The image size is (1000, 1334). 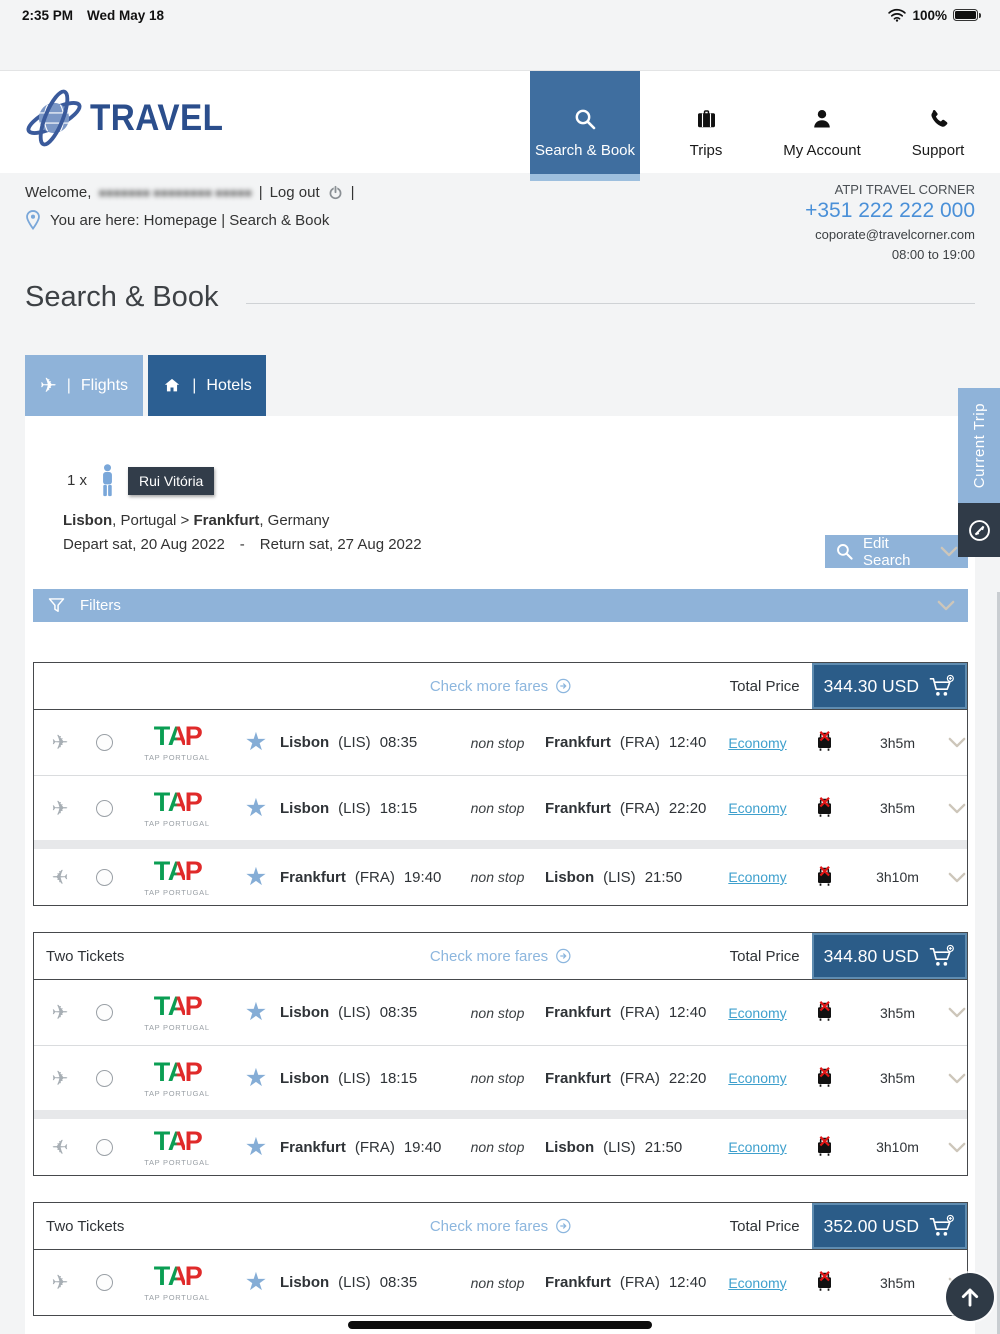 What do you see at coordinates (889, 1226) in the screenshot?
I see `add-to-cart-price-button: 352.00 USD` at bounding box center [889, 1226].